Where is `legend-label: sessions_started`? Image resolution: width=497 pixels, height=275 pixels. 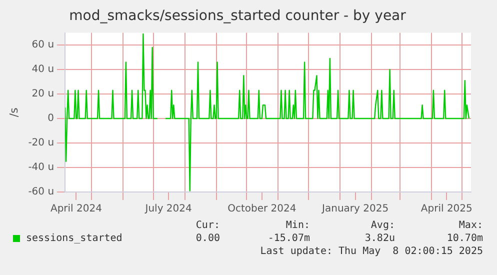
legend-label: sessions_started is located at coordinates (74, 238).